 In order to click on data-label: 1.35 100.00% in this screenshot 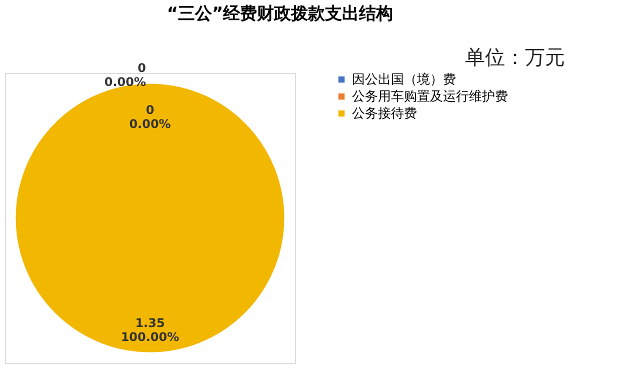, I will do `click(150, 330)`.